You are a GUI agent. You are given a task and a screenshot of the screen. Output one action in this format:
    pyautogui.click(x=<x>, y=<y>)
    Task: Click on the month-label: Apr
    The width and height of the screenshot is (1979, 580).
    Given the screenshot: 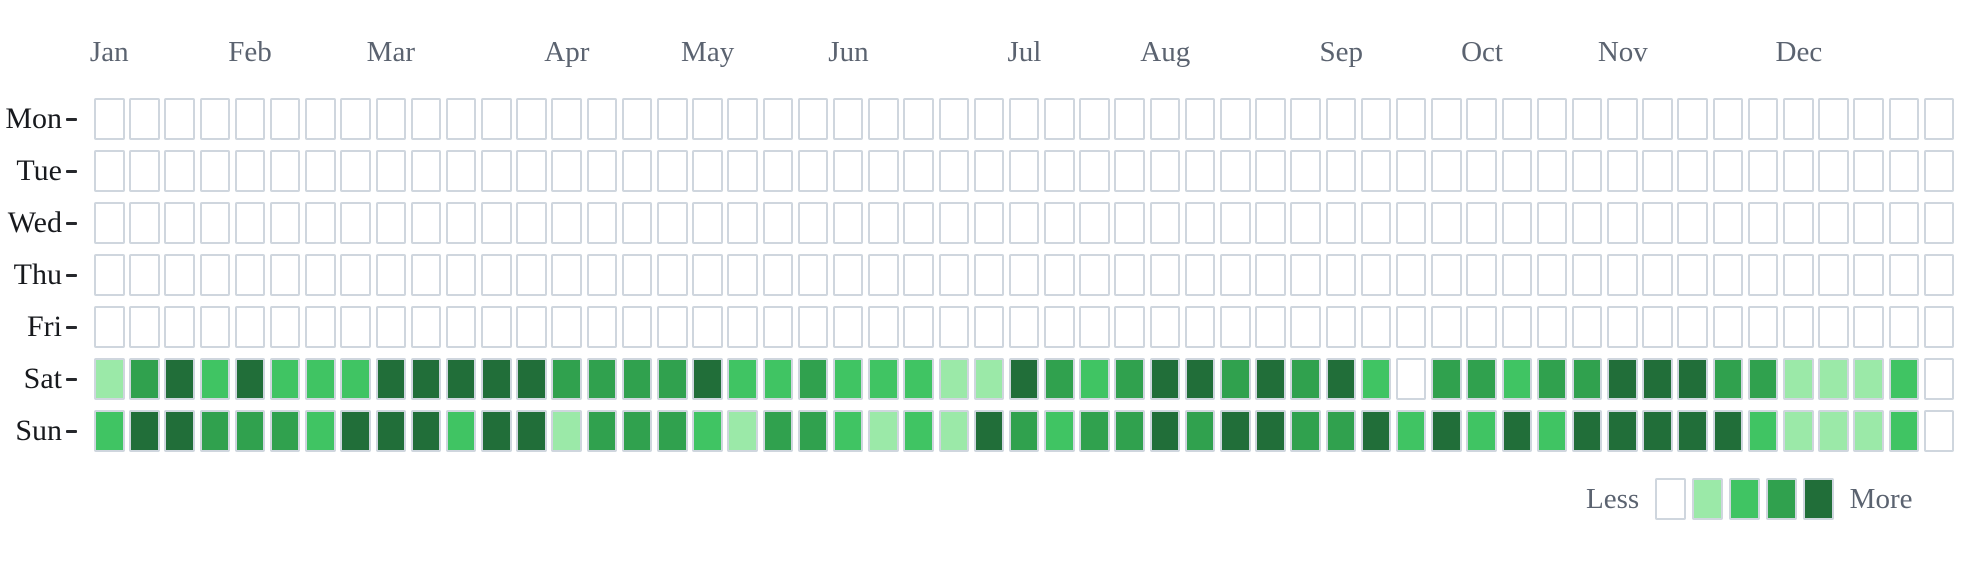 What is the action you would take?
    pyautogui.click(x=567, y=52)
    